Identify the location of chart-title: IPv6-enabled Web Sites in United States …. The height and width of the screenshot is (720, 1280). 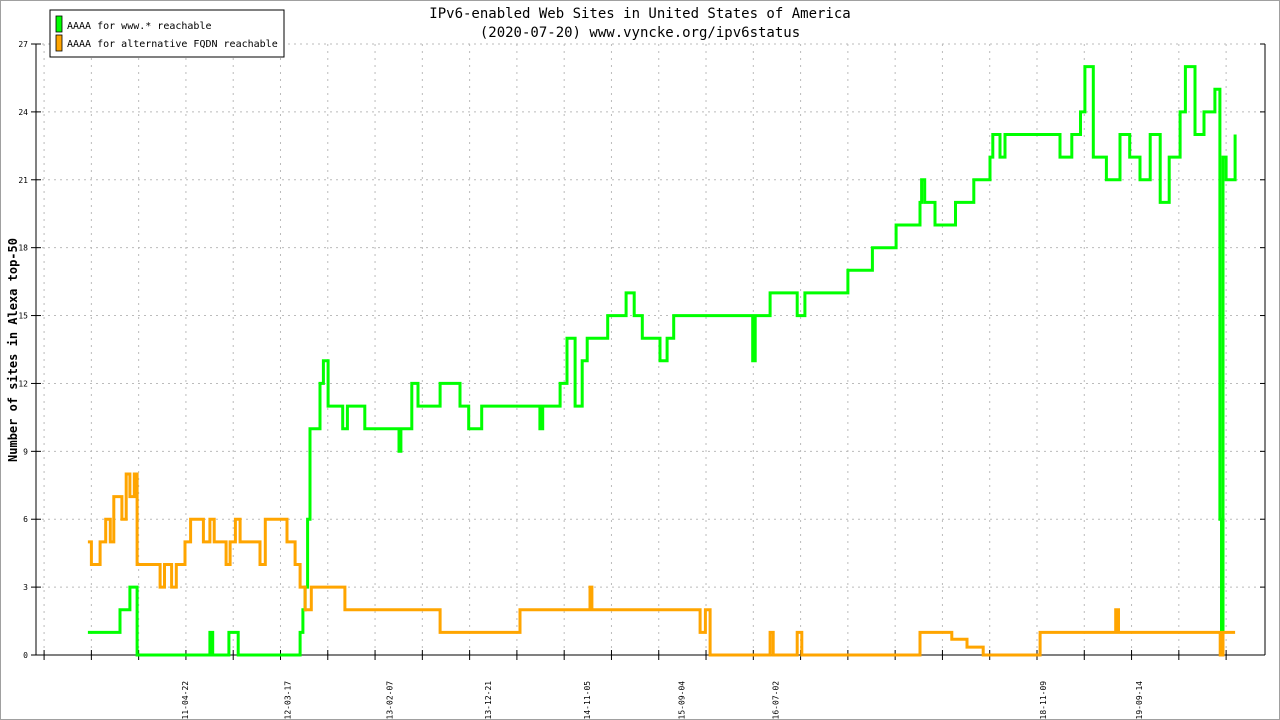
(639, 14).